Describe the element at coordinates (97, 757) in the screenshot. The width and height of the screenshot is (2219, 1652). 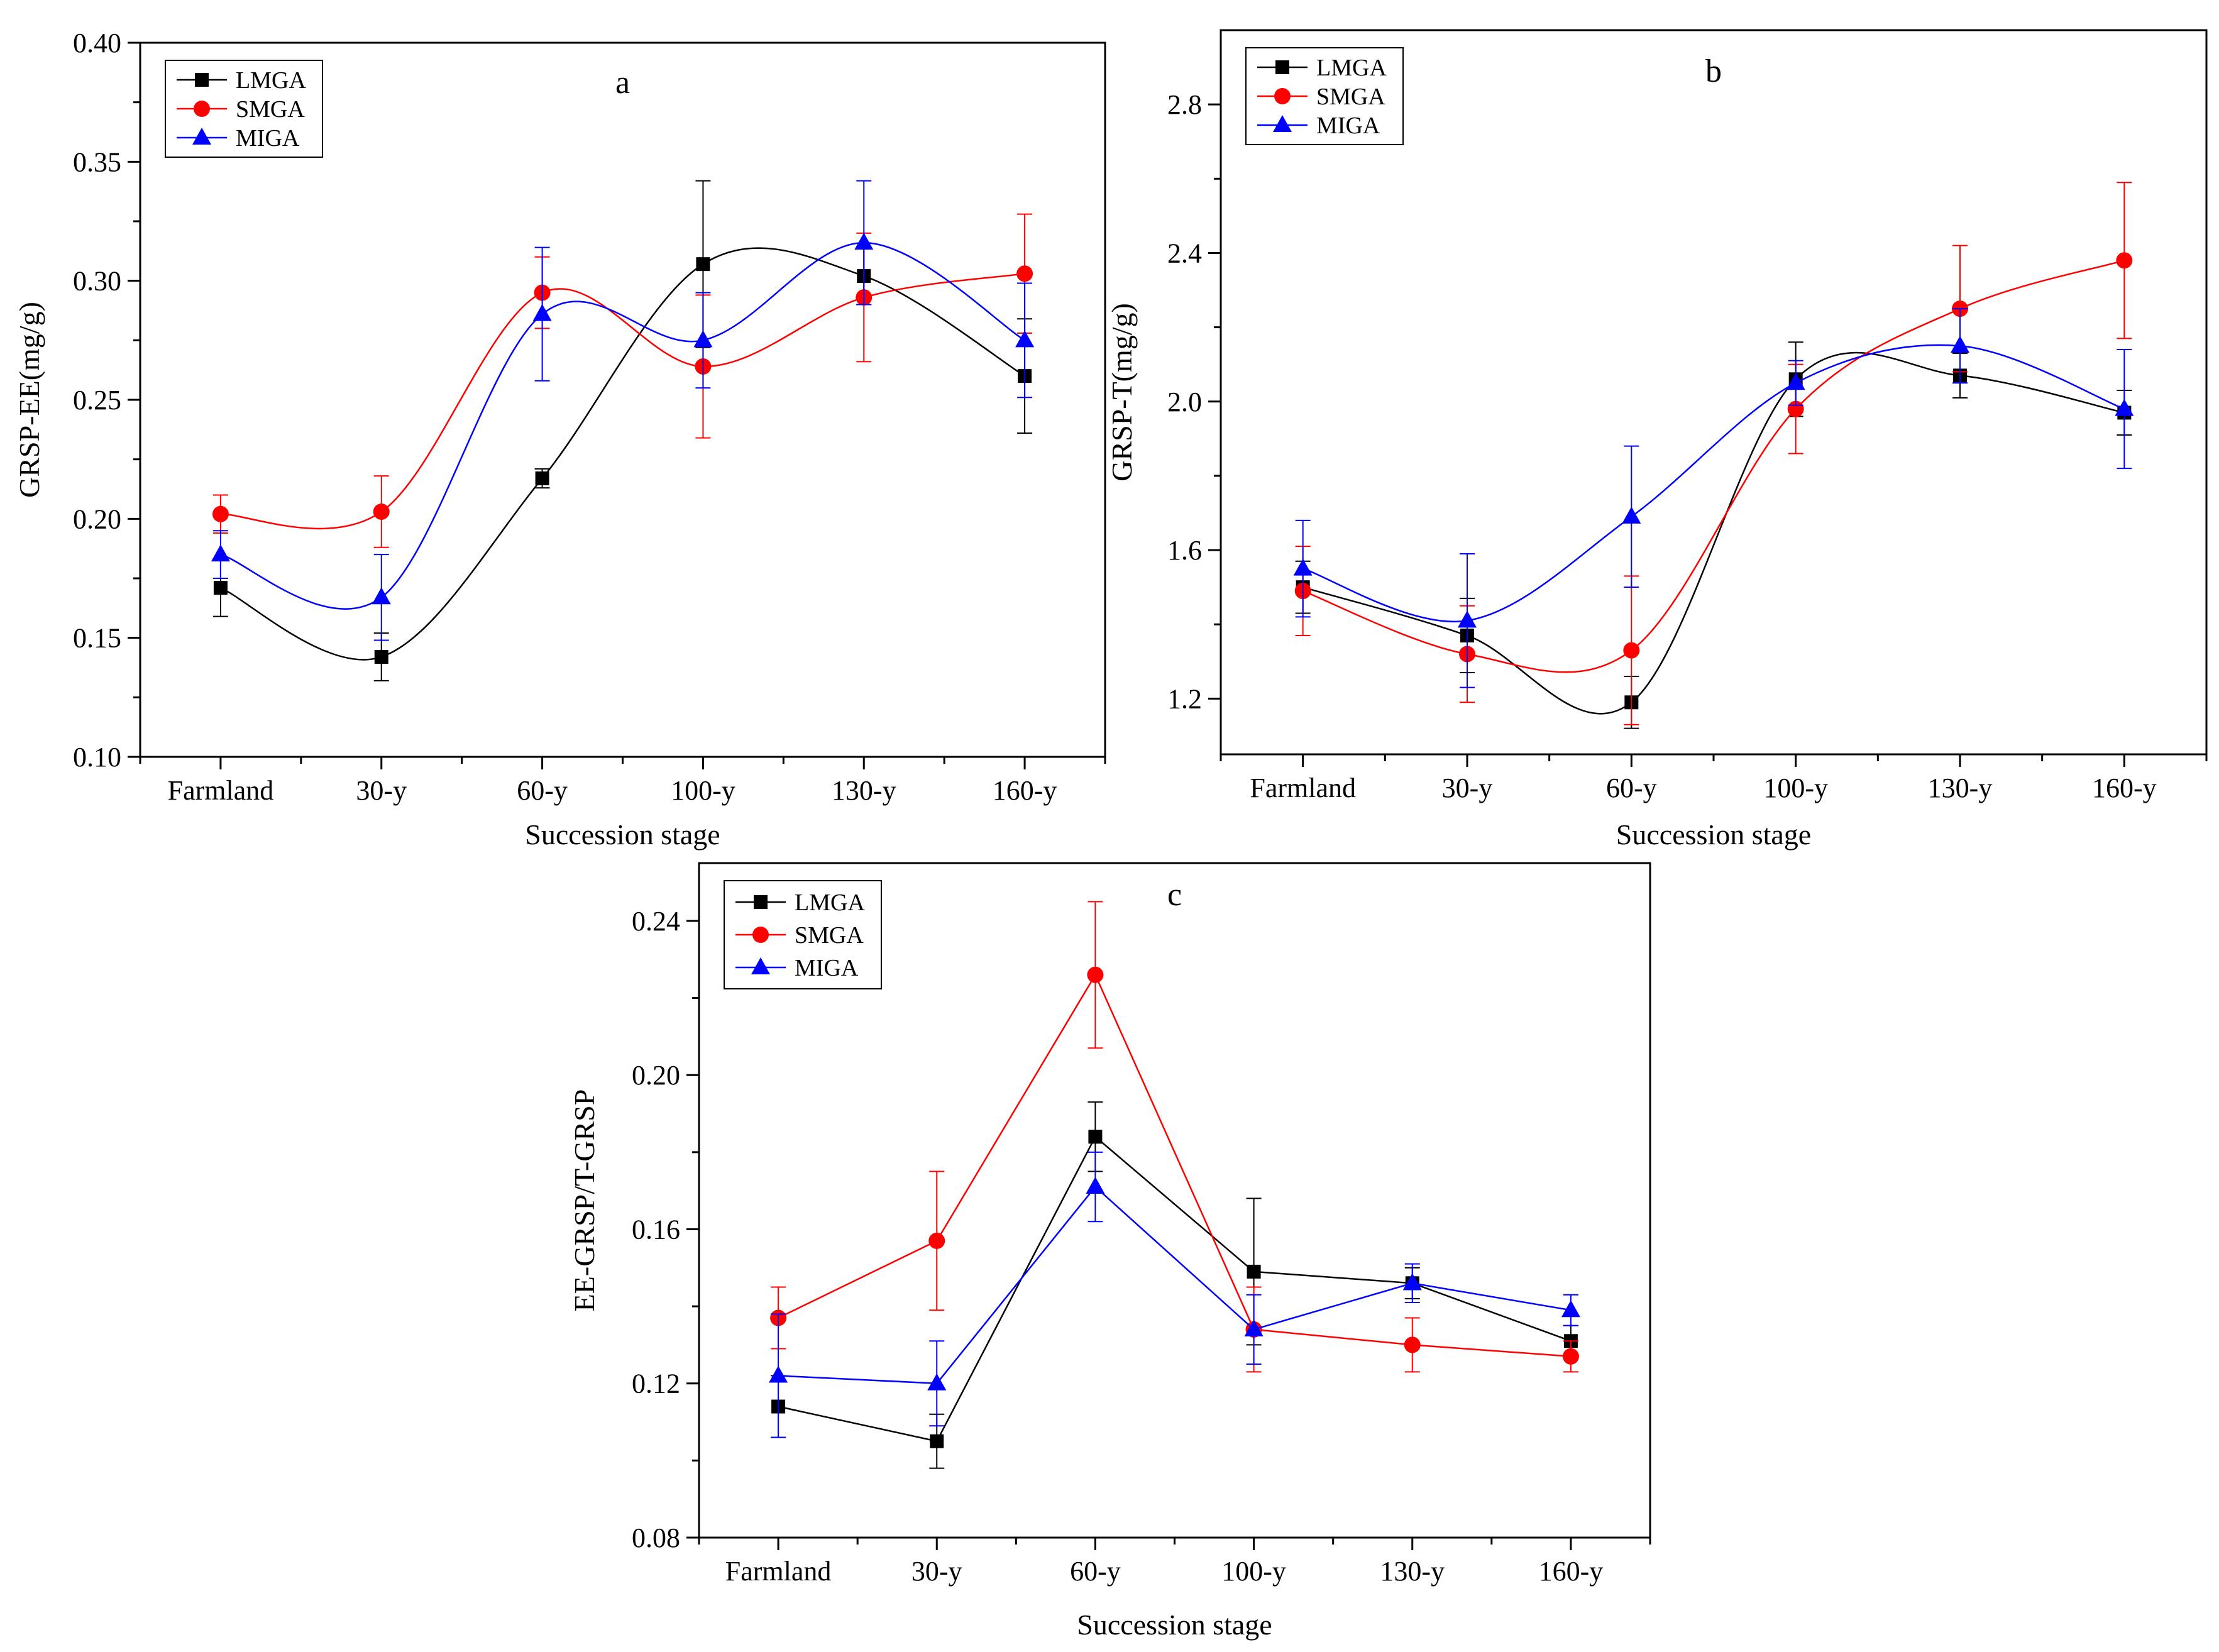
I see `y-tick-label-a: 0.10` at that location.